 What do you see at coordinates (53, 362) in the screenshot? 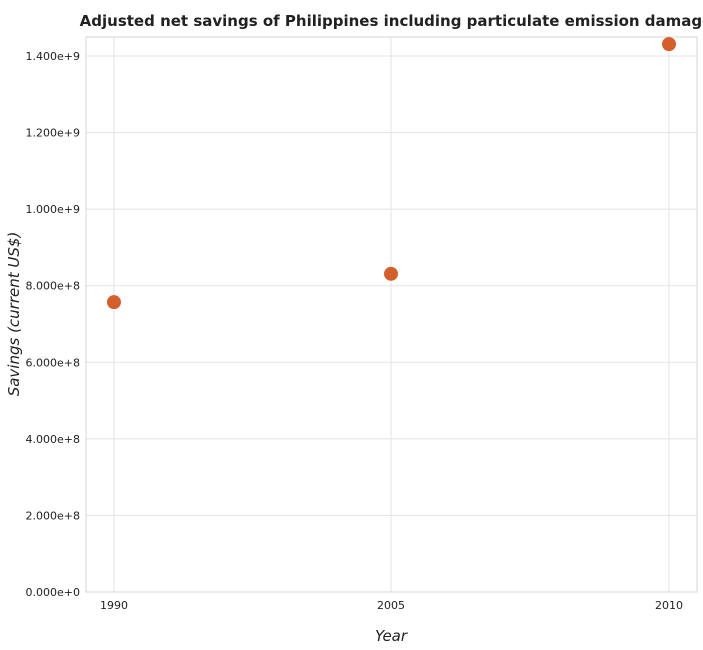
I see `y-tick-label: 6.000e+8` at bounding box center [53, 362].